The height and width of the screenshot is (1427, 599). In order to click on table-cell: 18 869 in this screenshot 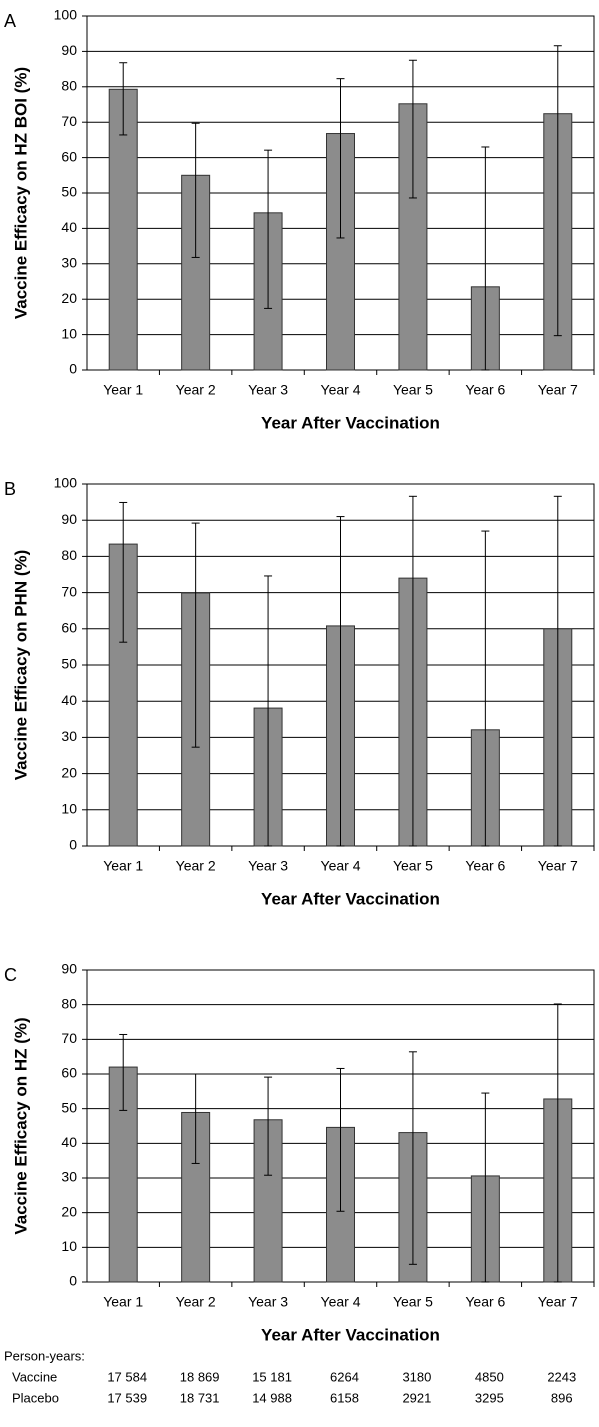, I will do `click(200, 1376)`.